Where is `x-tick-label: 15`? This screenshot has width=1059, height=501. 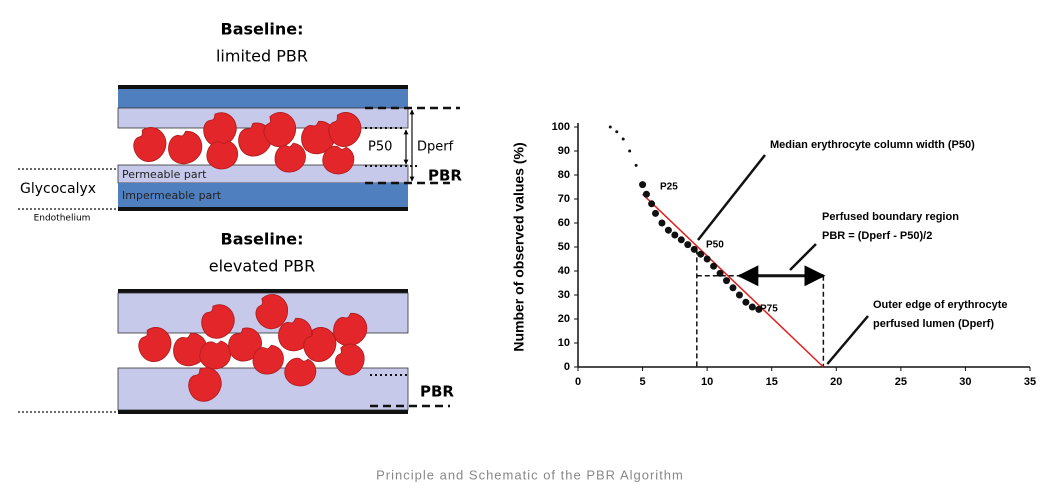
x-tick-label: 15 is located at coordinates (772, 382).